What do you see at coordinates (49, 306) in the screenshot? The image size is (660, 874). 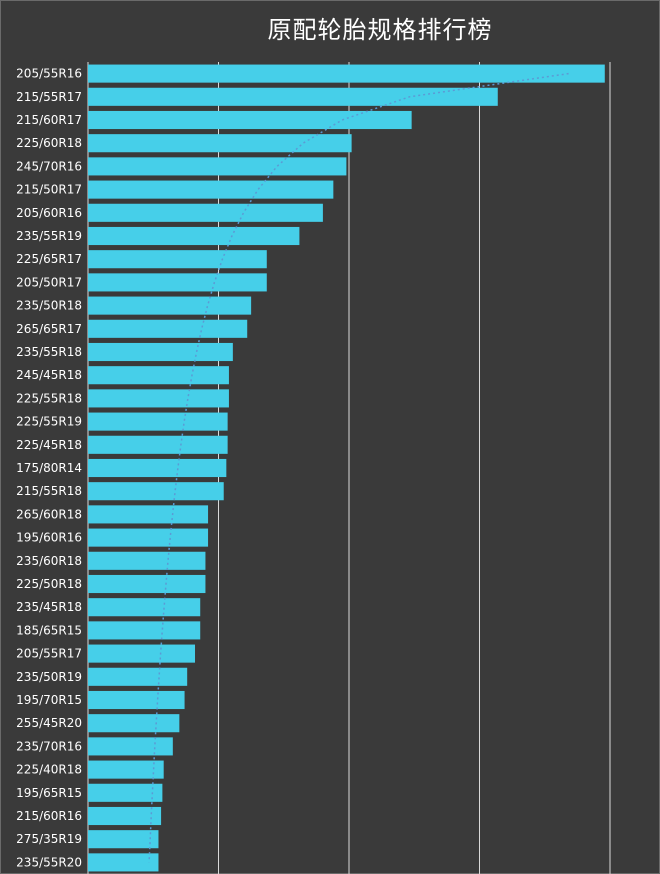 I see `category-label-11: 235/50R18` at bounding box center [49, 306].